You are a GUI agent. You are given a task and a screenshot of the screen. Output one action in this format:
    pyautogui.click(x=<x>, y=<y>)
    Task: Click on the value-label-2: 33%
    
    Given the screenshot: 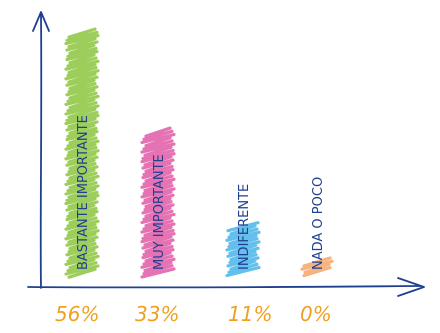 What is the action you would take?
    pyautogui.click(x=157, y=314)
    